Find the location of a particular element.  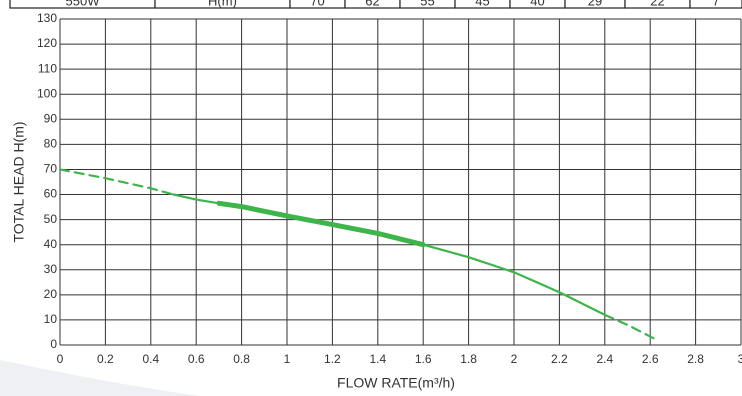

table-text: 29 is located at coordinates (595, 4).